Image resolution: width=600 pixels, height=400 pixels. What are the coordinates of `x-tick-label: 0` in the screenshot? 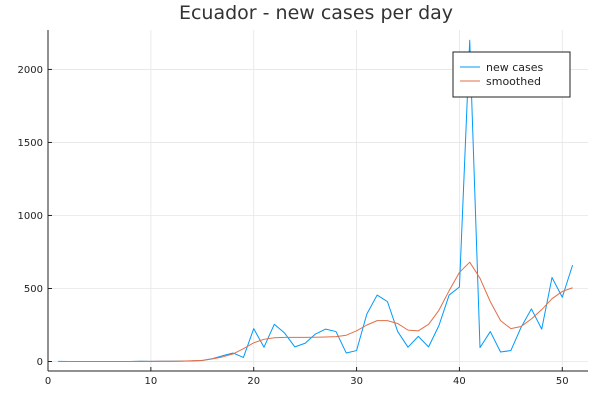 It's located at (48, 381).